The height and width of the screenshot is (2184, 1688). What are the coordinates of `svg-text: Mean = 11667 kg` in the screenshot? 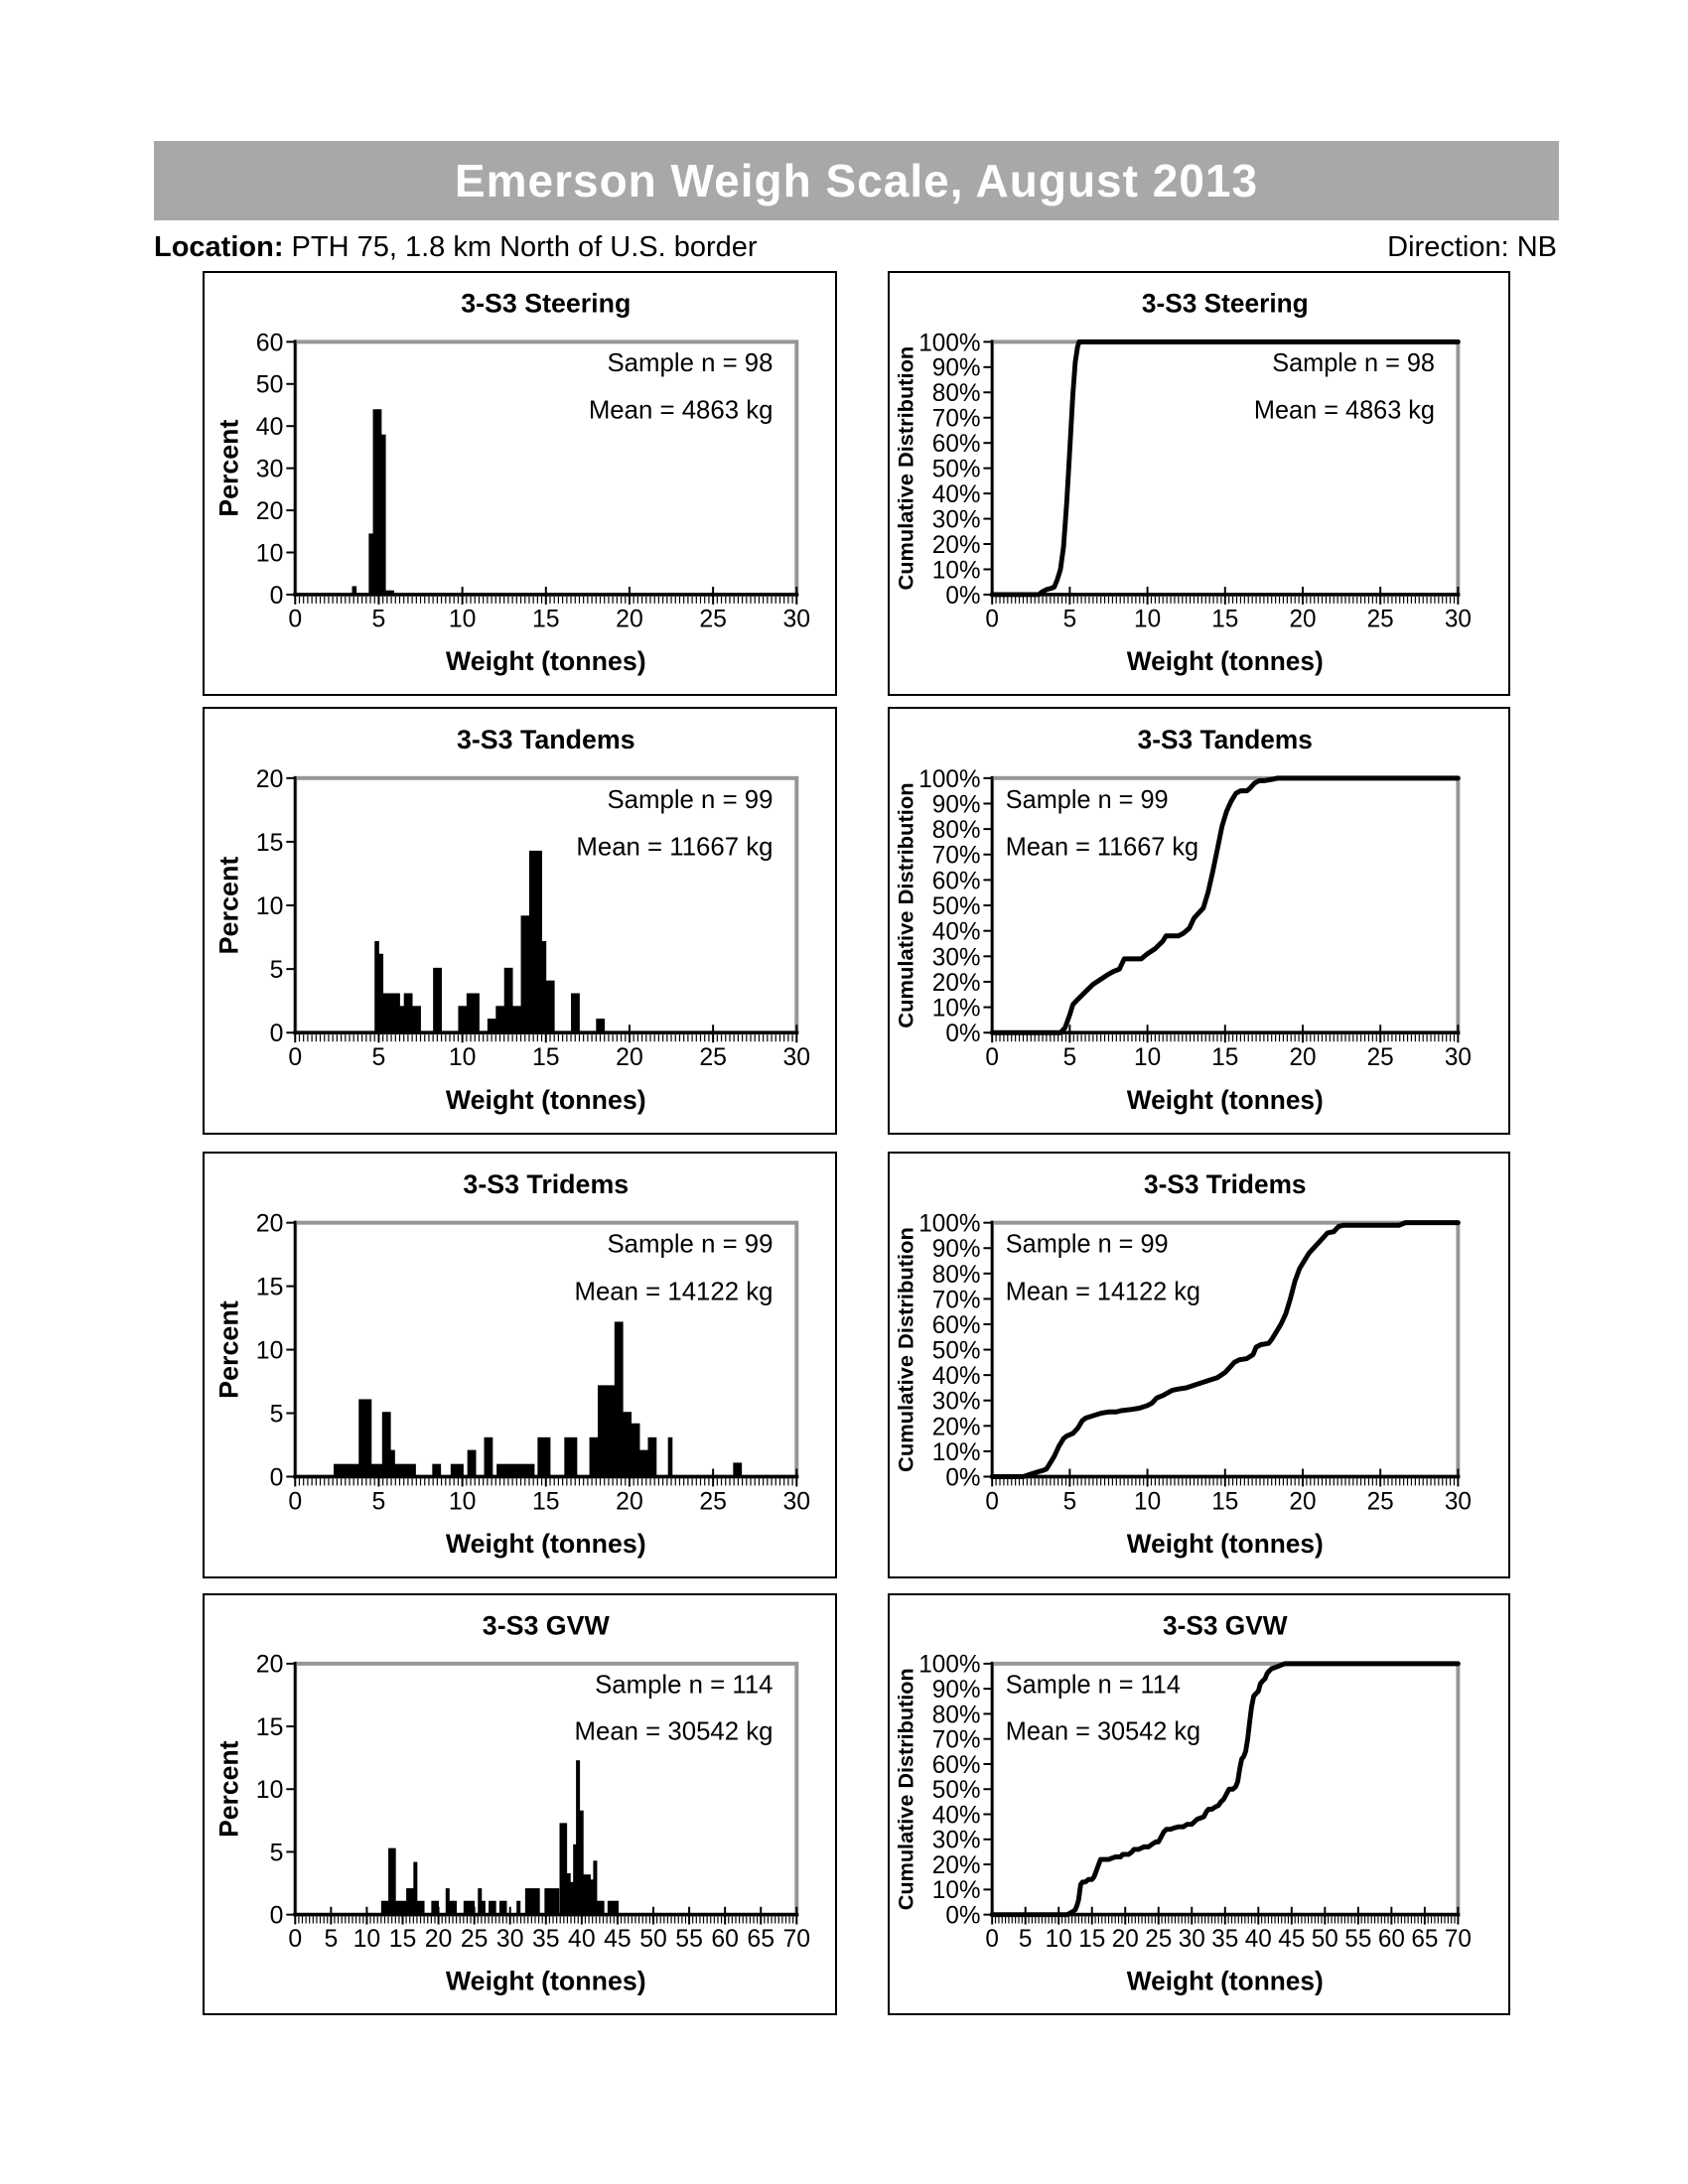 It's located at (674, 848).